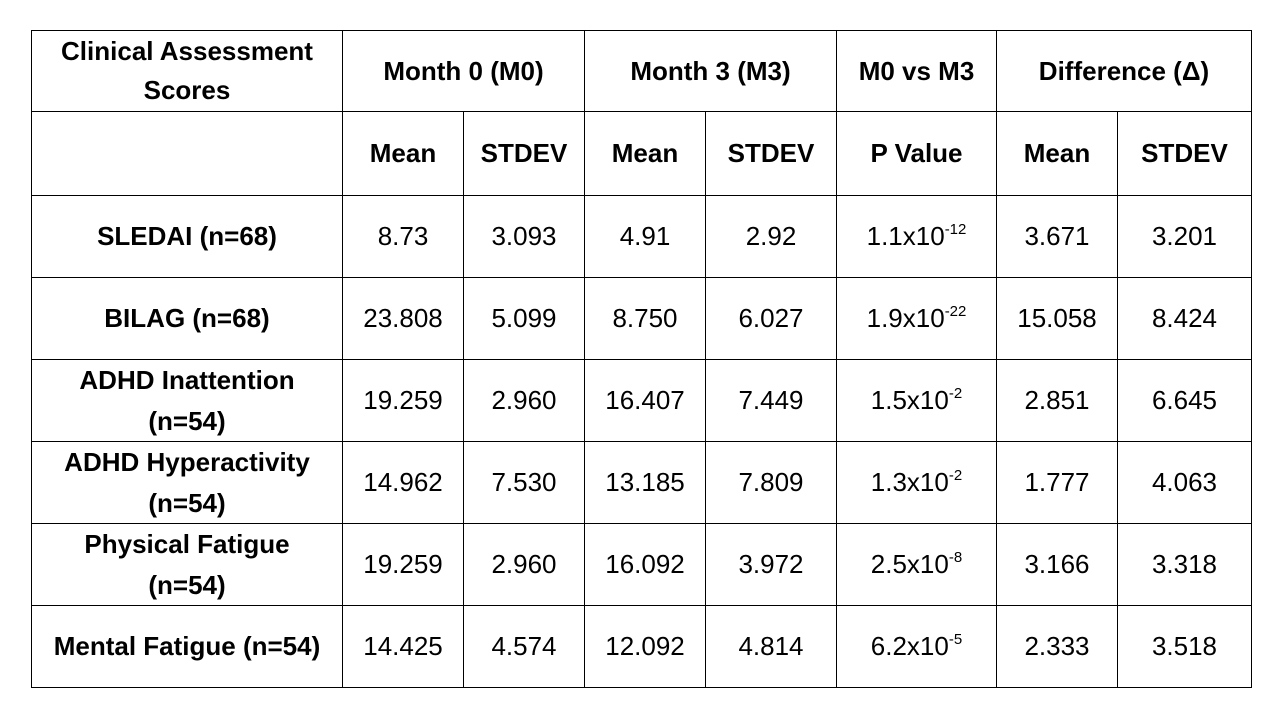 This screenshot has width=1280, height=720. I want to click on header-diff-mean: Mean, so click(1057, 153).